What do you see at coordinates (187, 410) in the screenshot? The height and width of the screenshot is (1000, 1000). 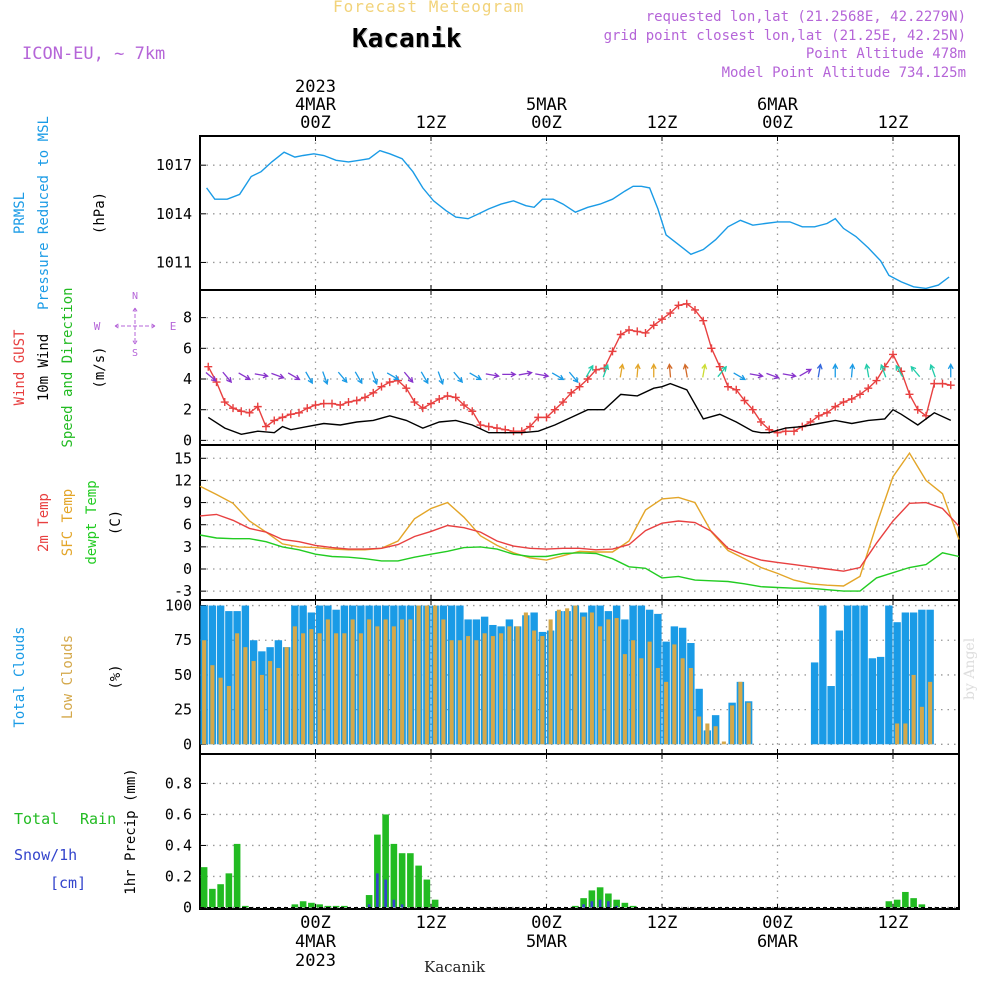 I see `y-tick-label: 2` at bounding box center [187, 410].